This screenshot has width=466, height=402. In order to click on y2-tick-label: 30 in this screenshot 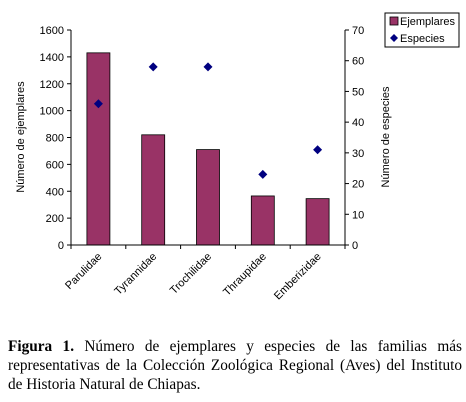, I will do `click(358, 154)`.